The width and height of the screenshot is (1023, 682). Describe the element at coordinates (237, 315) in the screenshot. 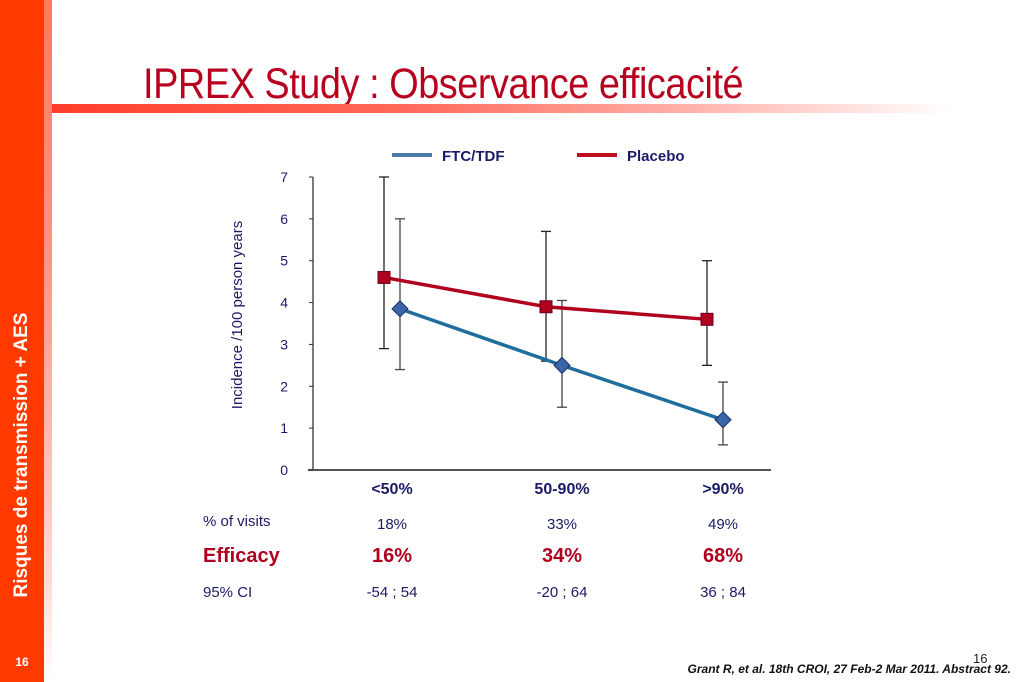

I see `y-axis-label: Incidence /100 person years` at that location.